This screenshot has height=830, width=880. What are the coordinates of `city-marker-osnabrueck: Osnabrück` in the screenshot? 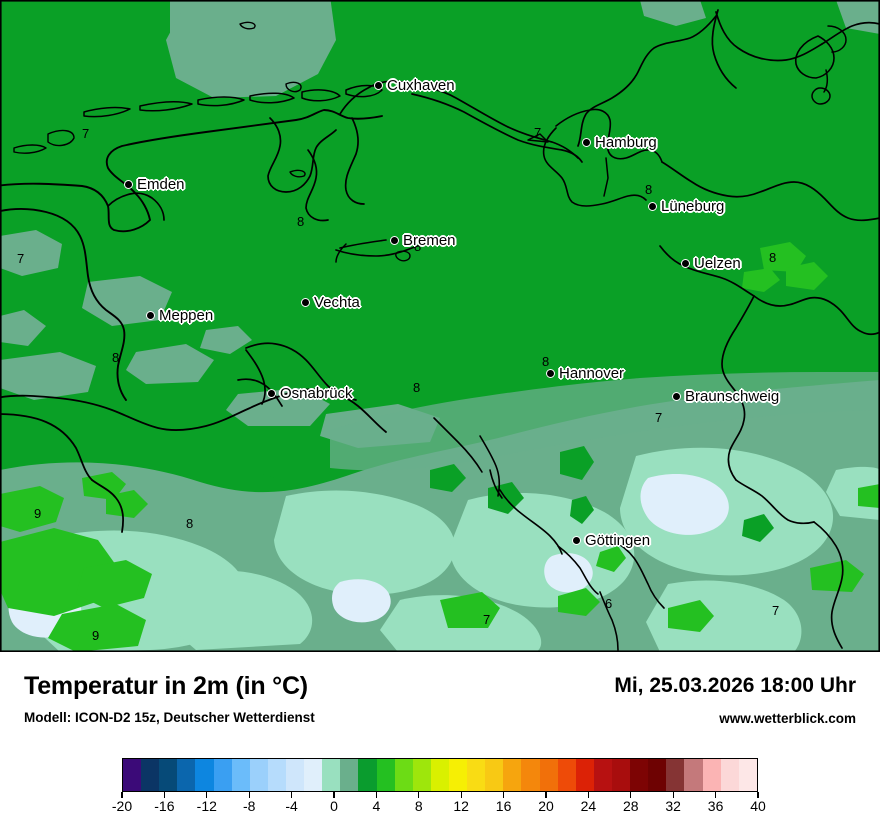 It's located at (310, 393).